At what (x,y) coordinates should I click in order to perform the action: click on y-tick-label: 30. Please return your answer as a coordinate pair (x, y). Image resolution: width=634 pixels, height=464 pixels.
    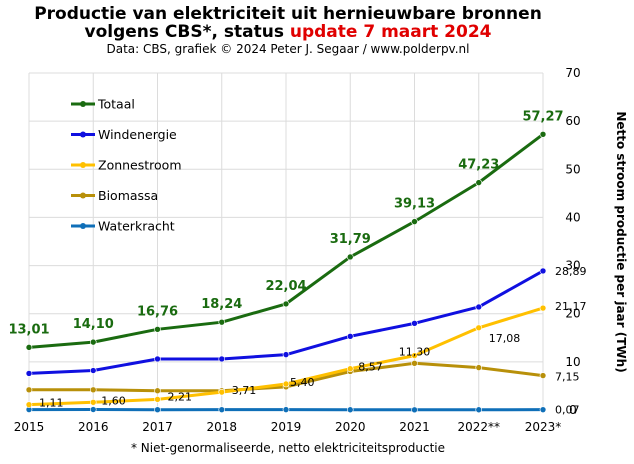
    Looking at the image, I should click on (572, 266).